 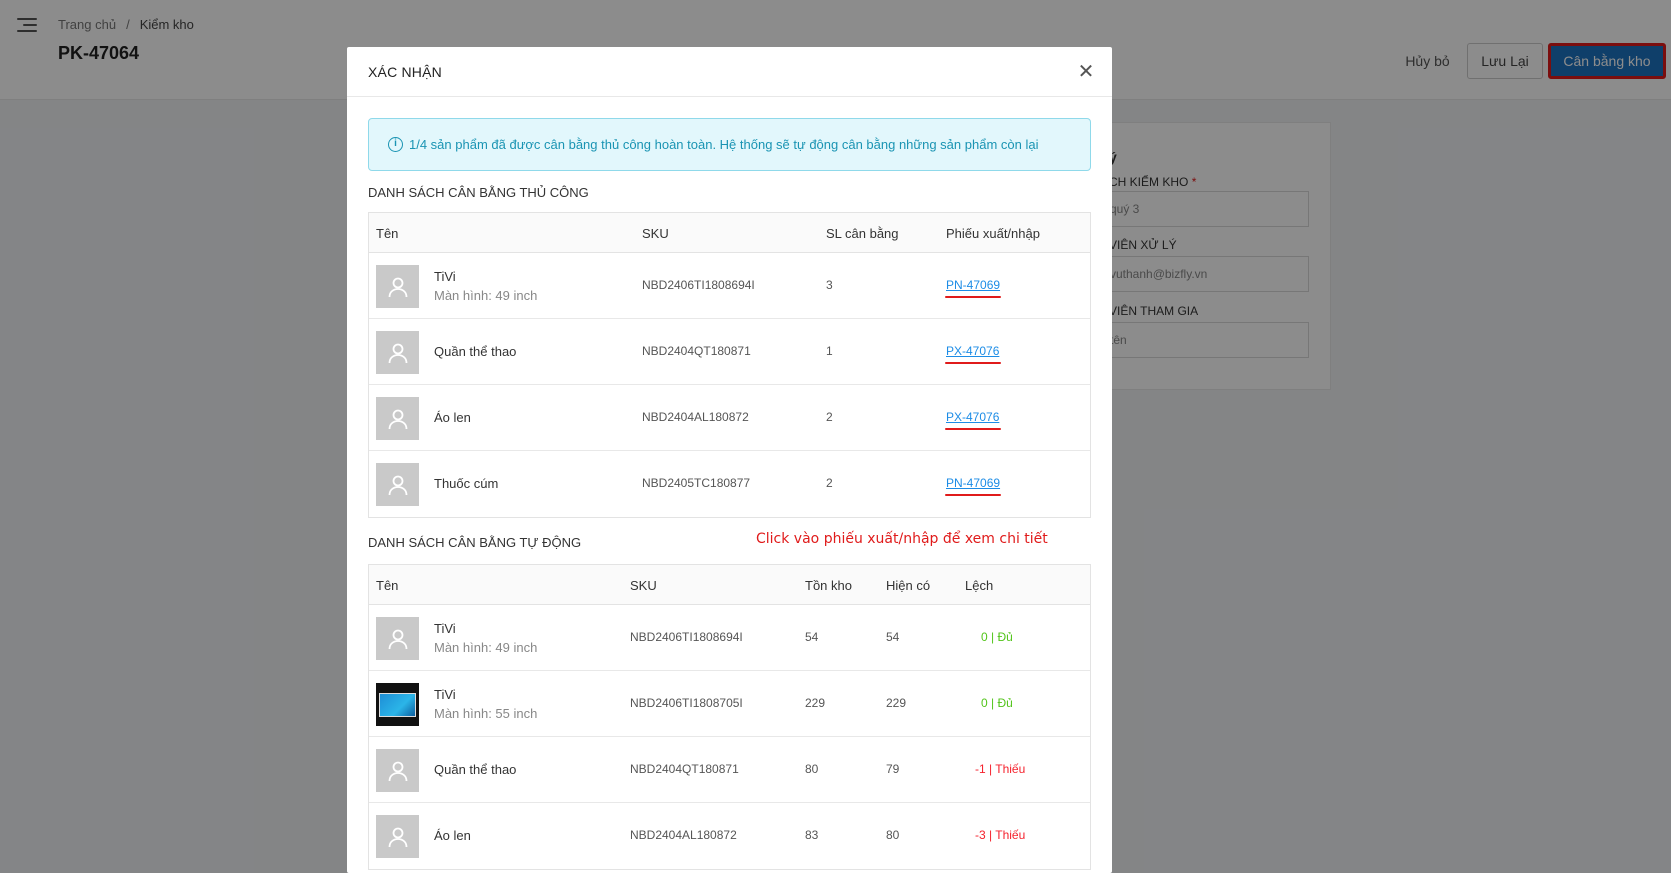 I want to click on actual-cell: 229, so click(x=896, y=703).